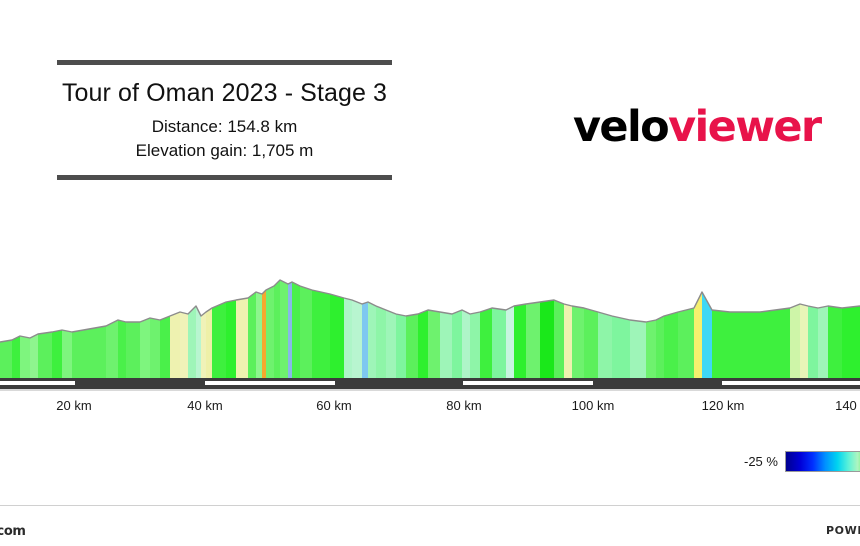  What do you see at coordinates (205, 405) in the screenshot?
I see `tick-label-1: 40 km` at bounding box center [205, 405].